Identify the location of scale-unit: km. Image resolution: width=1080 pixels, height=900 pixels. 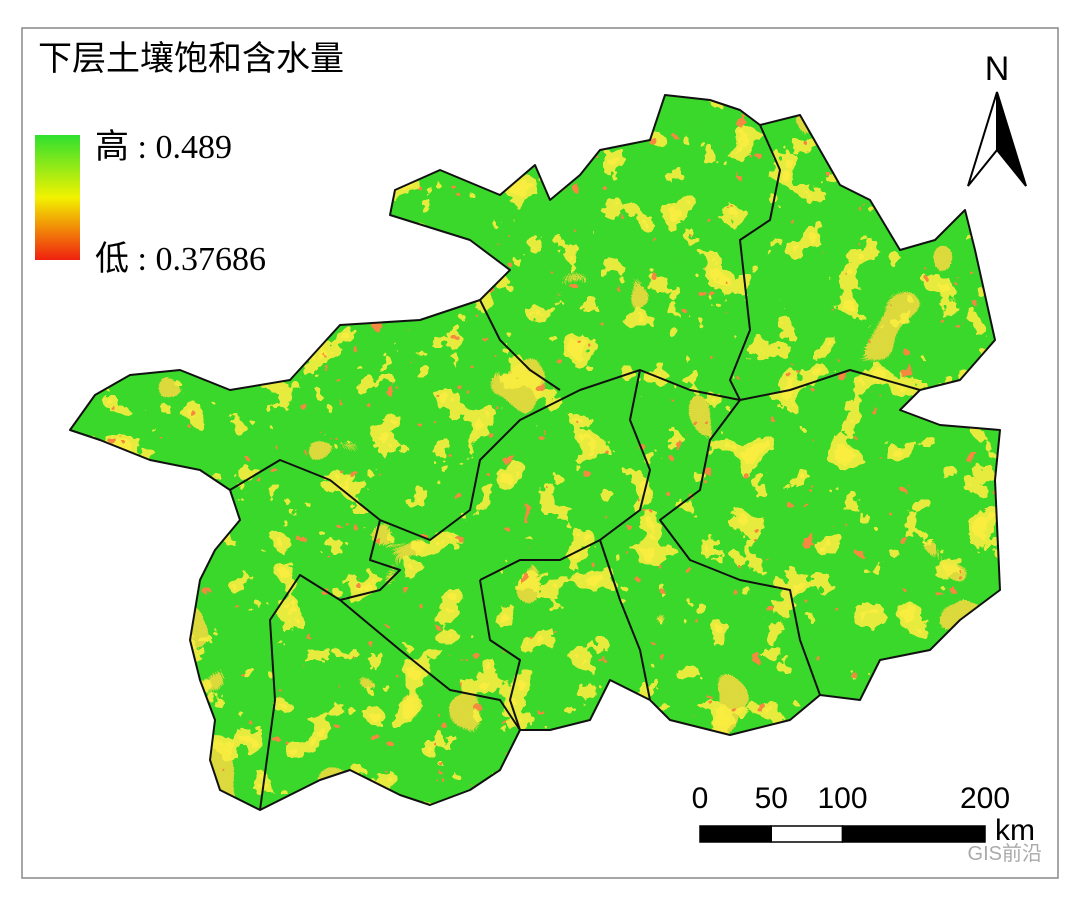
(1015, 830).